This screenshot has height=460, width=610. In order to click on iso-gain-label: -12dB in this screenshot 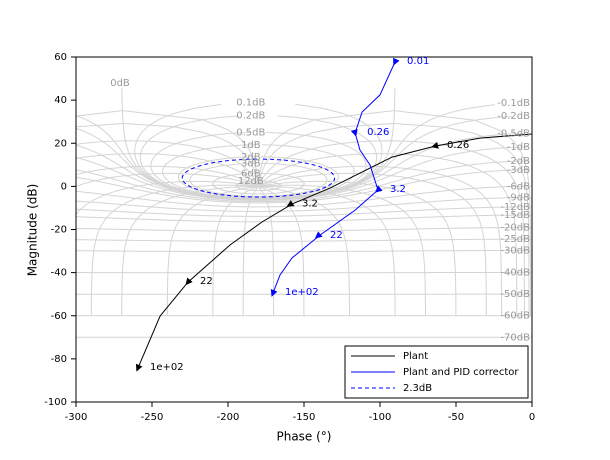, I will do `click(515, 207)`.